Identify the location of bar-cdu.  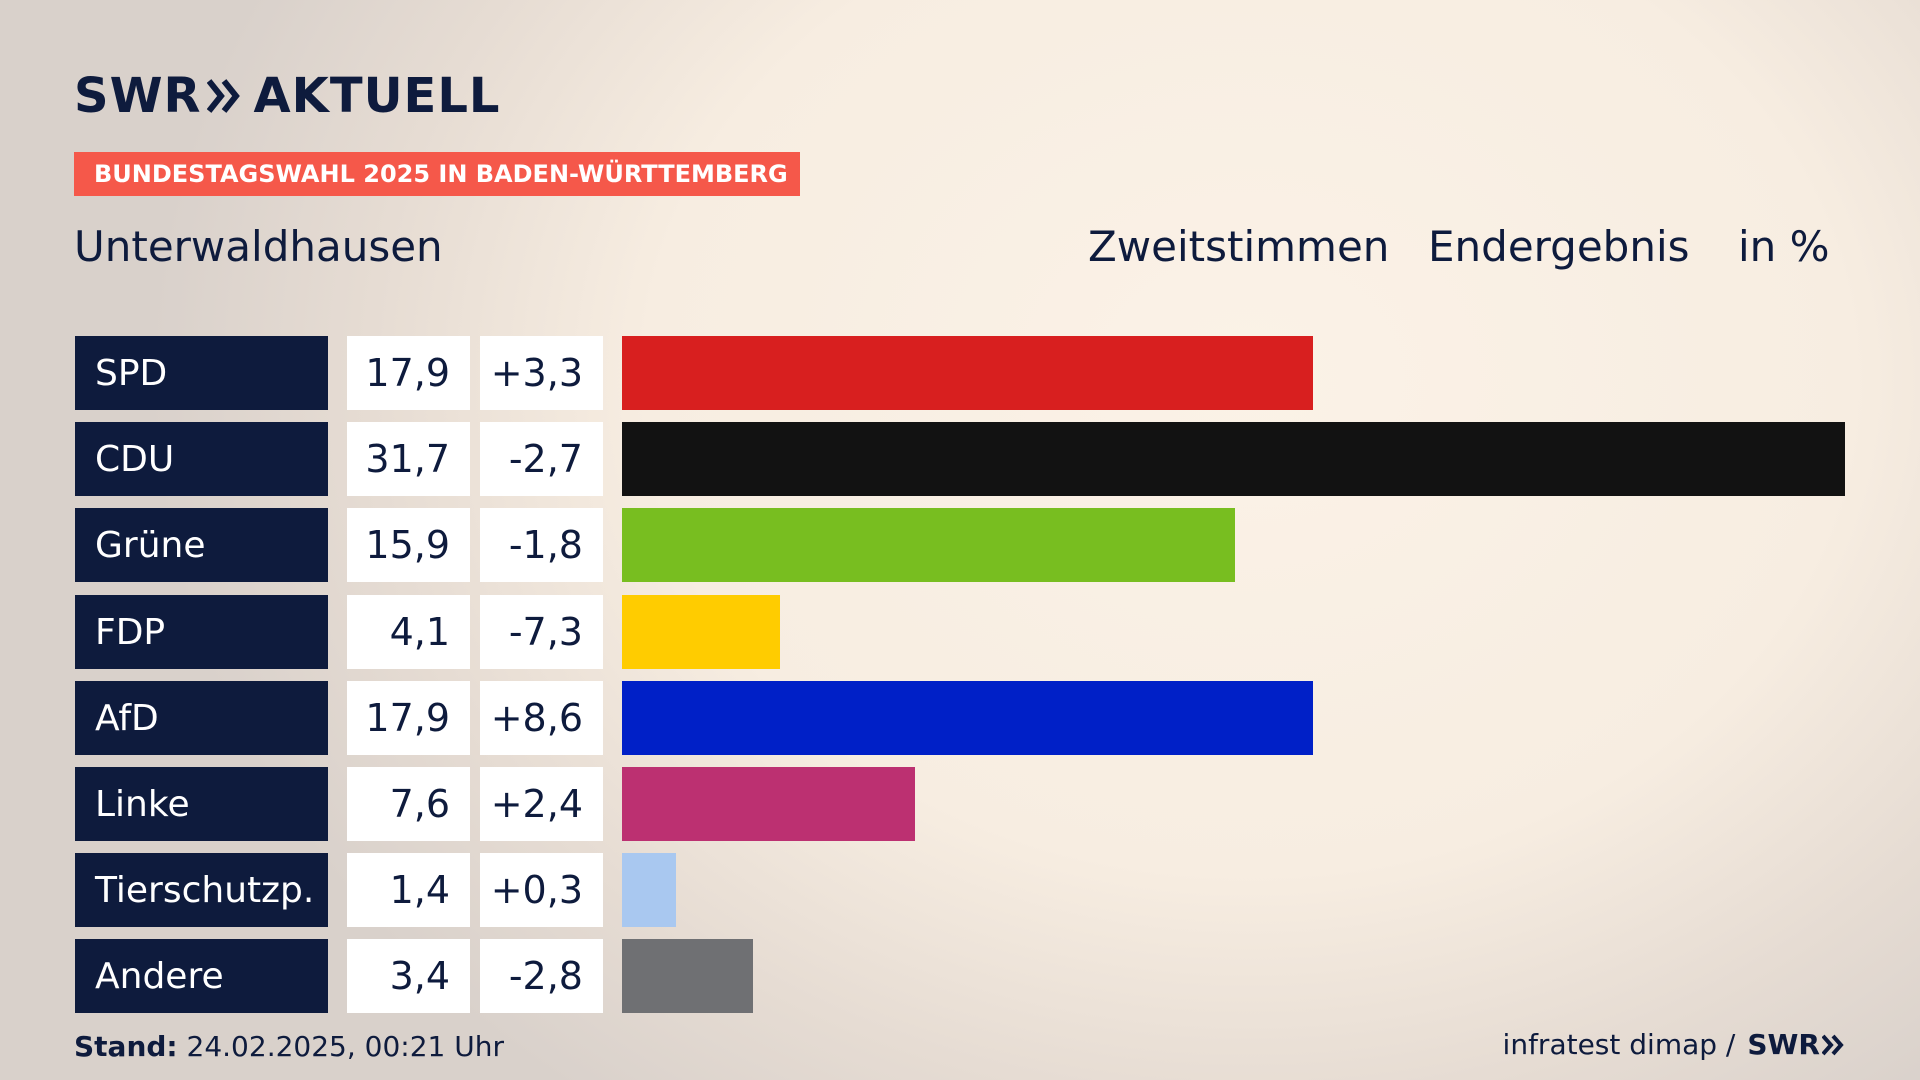
(1233, 459).